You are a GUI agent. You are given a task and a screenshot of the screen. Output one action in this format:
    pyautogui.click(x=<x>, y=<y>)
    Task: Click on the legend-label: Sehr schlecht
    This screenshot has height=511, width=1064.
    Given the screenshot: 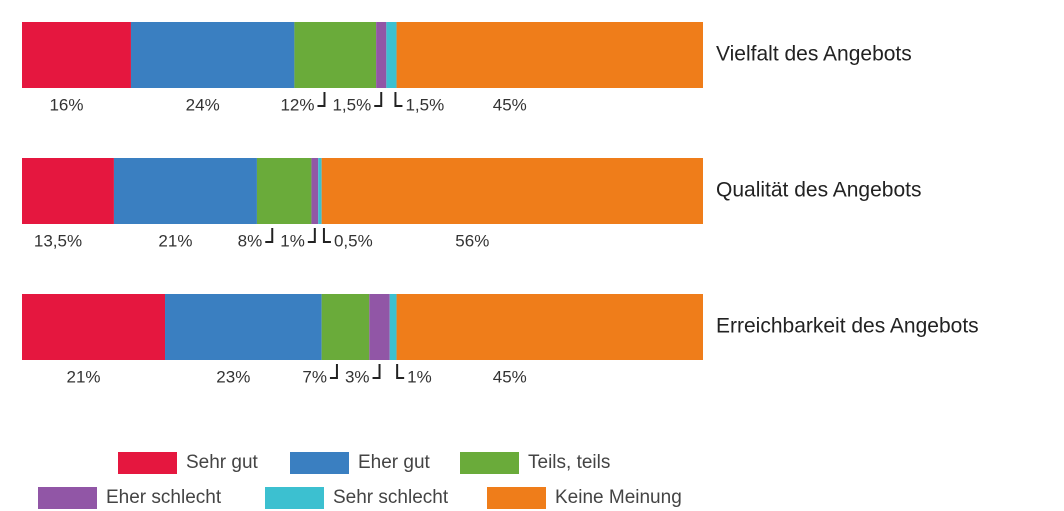 What is the action you would take?
    pyautogui.click(x=391, y=497)
    